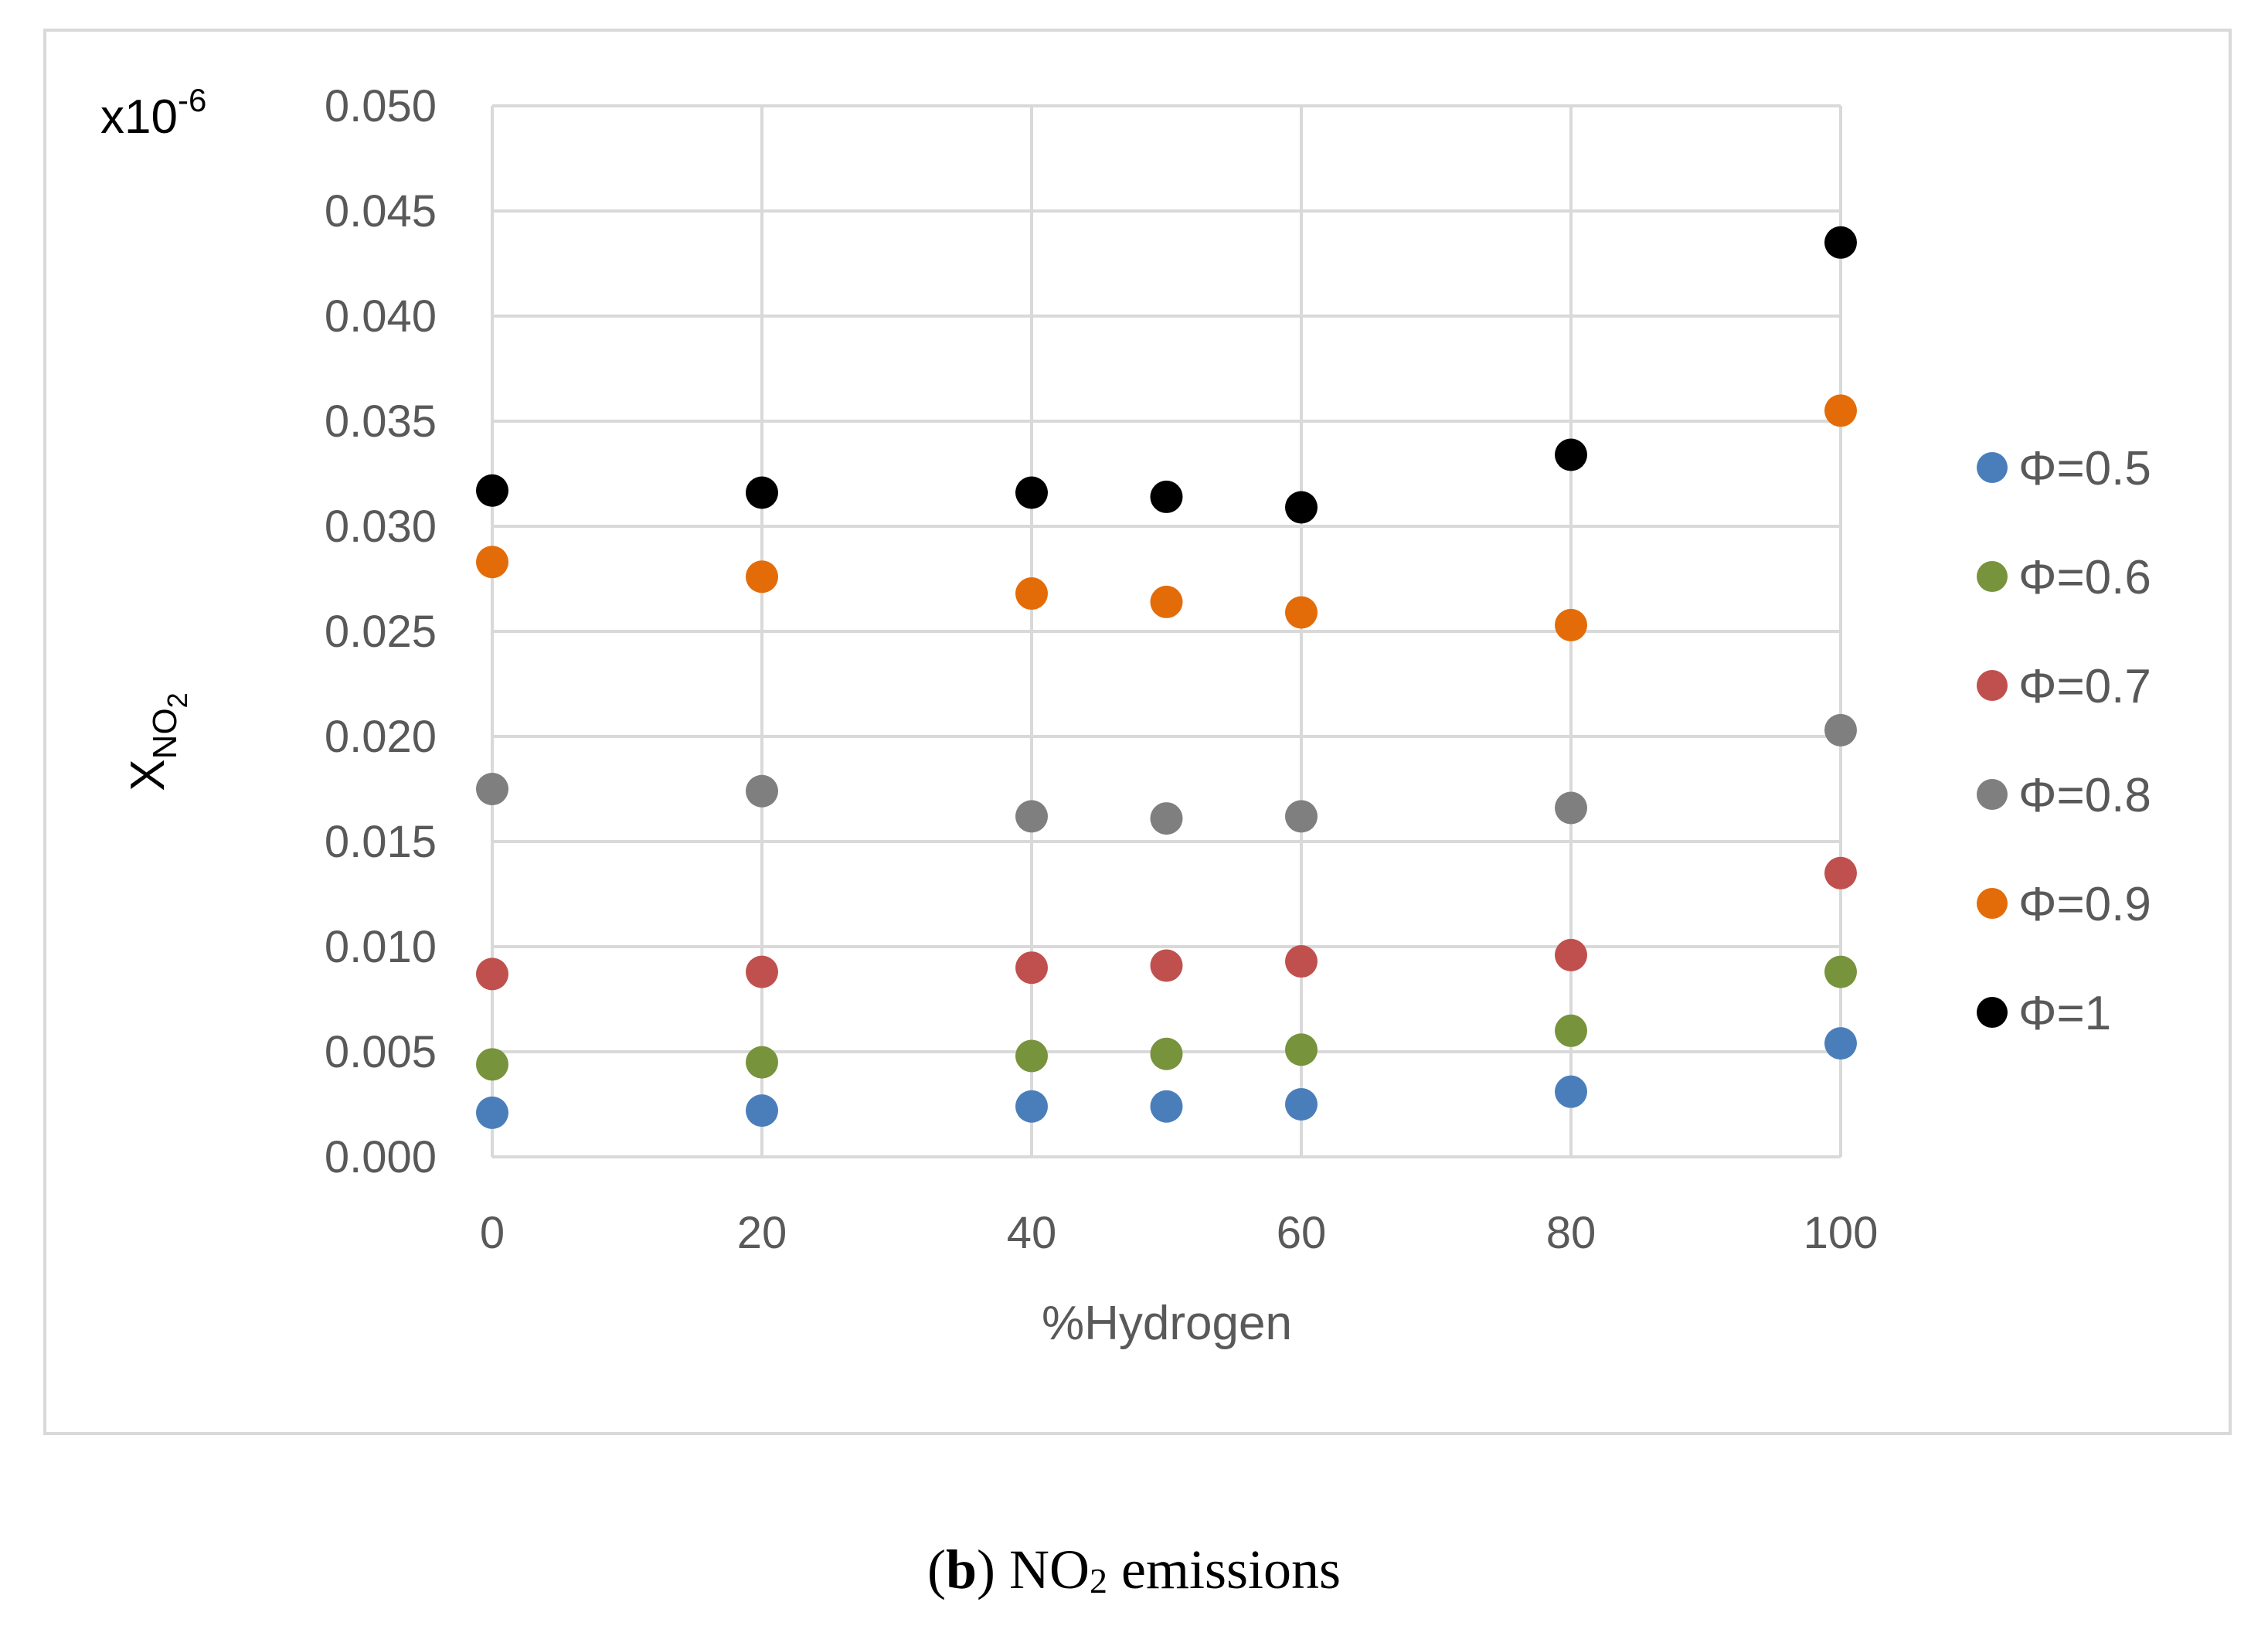 Image resolution: width=2268 pixels, height=1636 pixels. Describe the element at coordinates (1571, 1233) in the screenshot. I see `x-tick-label: 80` at that location.